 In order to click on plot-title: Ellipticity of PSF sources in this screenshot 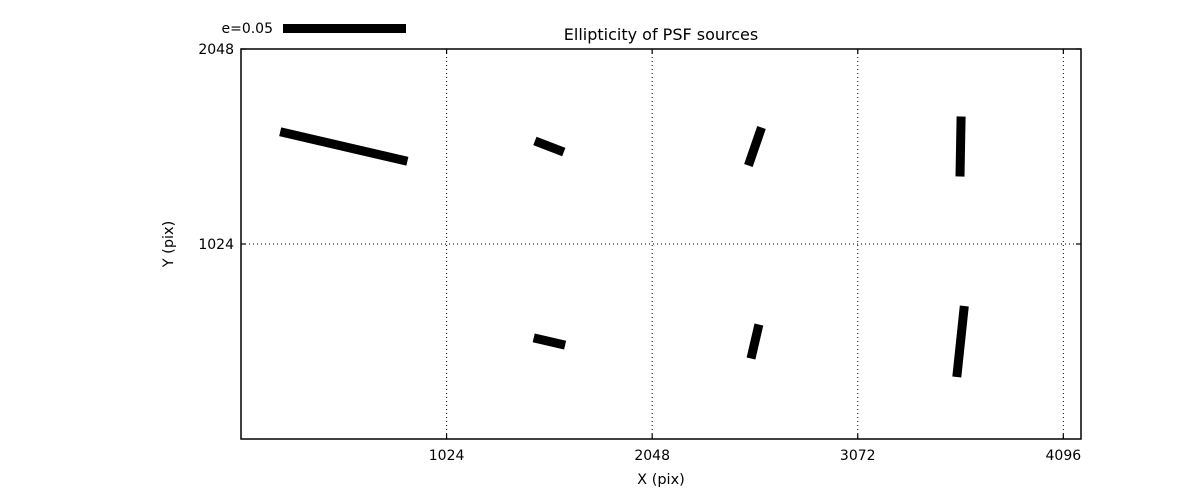, I will do `click(661, 34)`.